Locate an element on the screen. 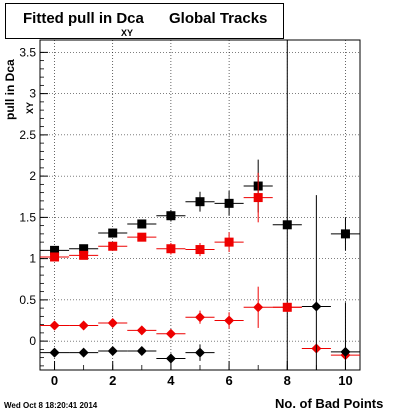 The height and width of the screenshot is (414, 400). x-axis-label: No. of Bad Points is located at coordinates (329, 403).